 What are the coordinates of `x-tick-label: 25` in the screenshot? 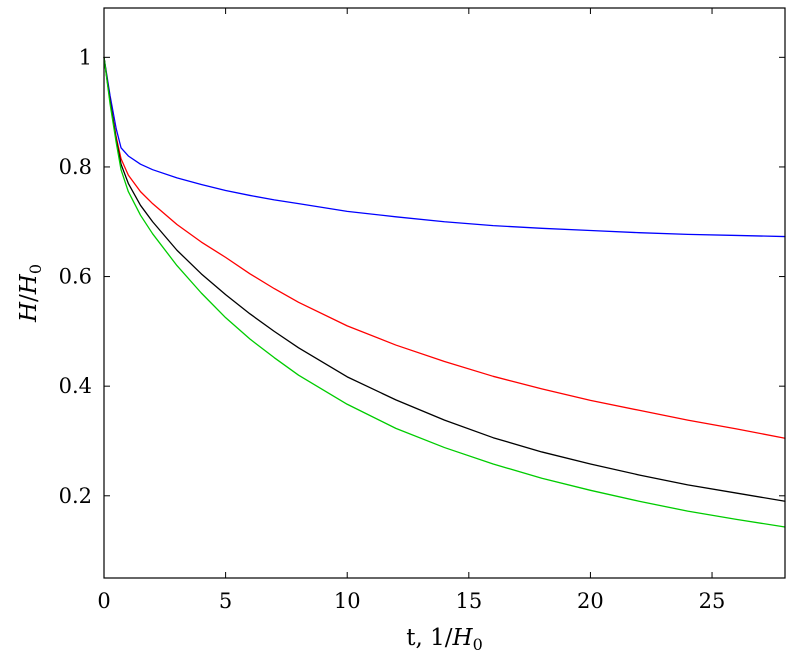 It's located at (712, 601).